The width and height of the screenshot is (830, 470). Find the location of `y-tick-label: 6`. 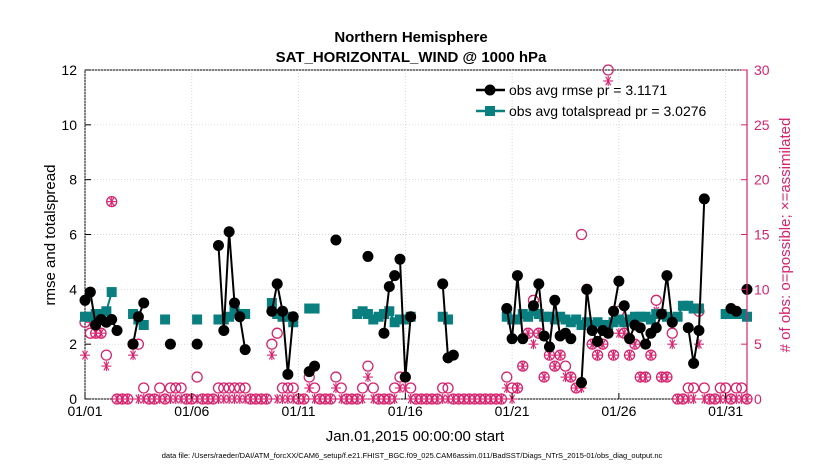

y-tick-label: 6 is located at coordinates (73, 235).